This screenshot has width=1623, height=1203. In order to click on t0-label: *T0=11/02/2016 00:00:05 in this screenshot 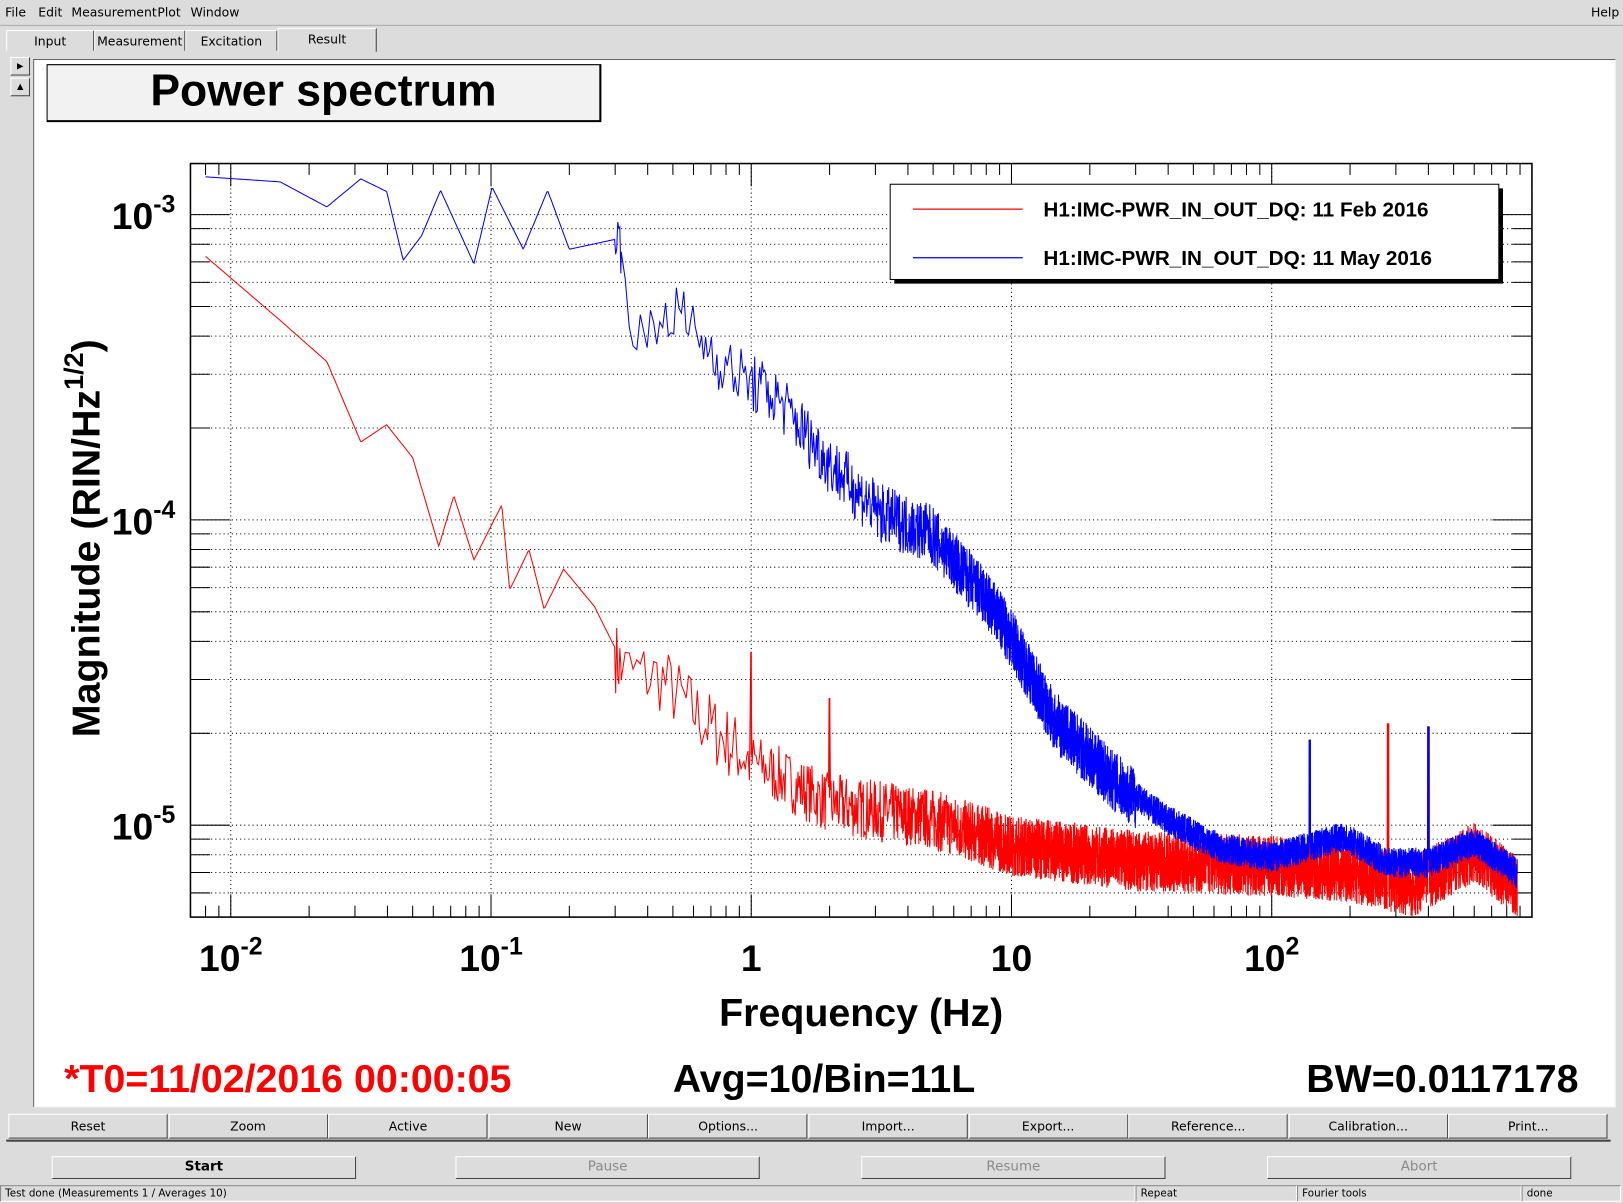, I will do `click(288, 1079)`.